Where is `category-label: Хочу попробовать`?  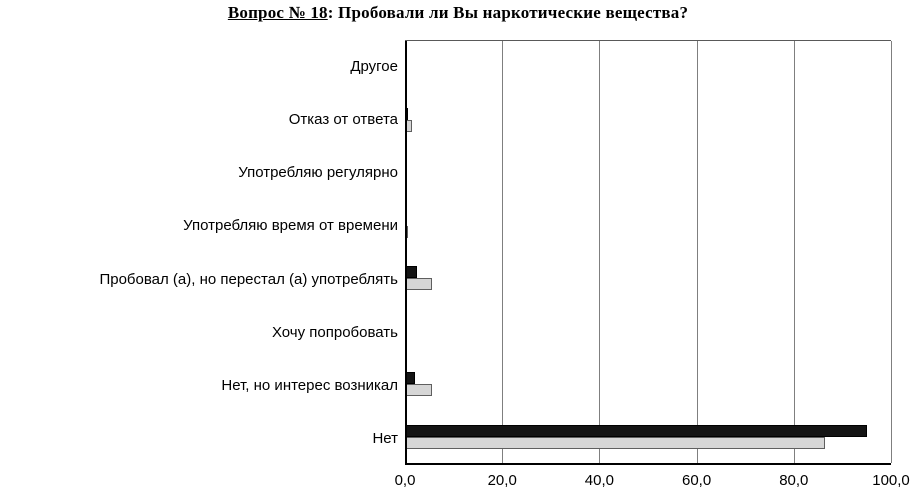 category-label: Хочу попробовать is located at coordinates (334, 332).